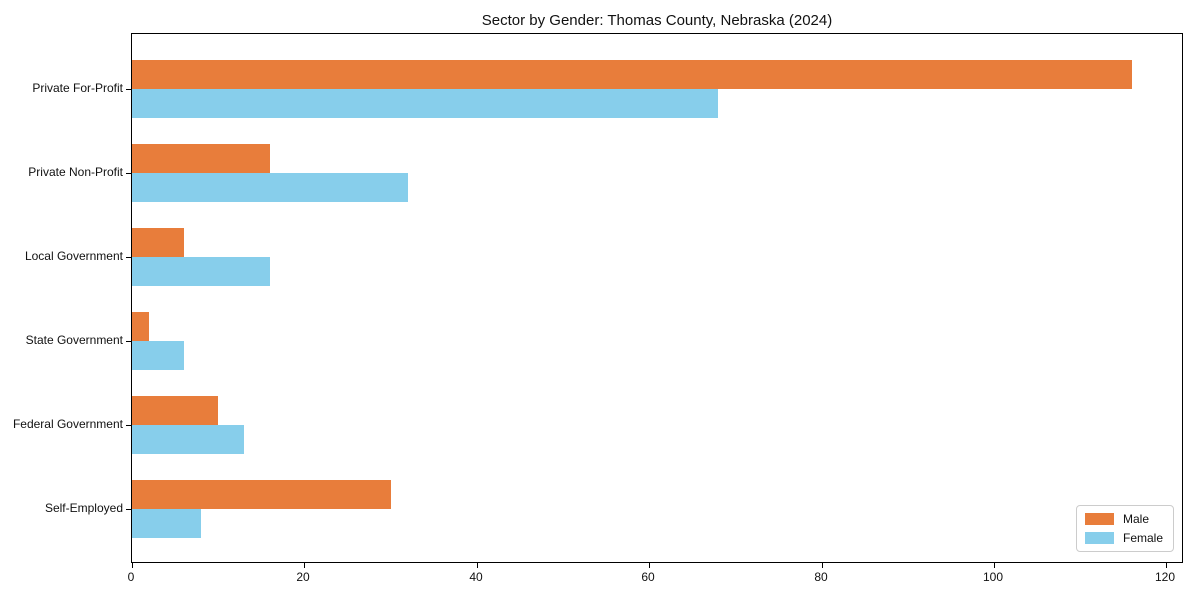 Image resolution: width=1200 pixels, height=600 pixels. I want to click on x-tick-label-0: 0, so click(131, 577).